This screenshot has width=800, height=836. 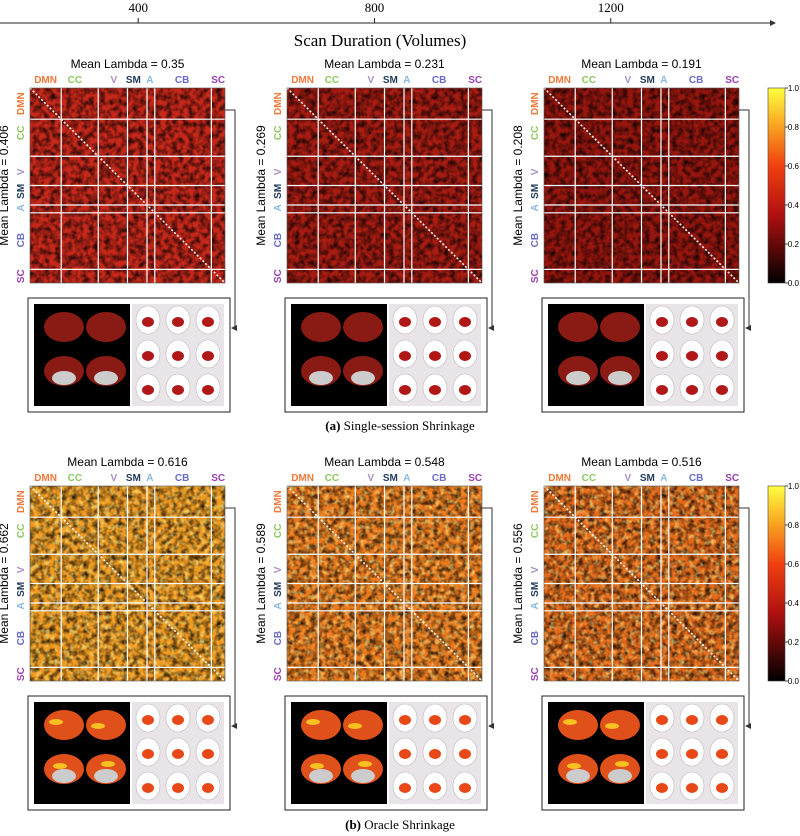 I want to click on side-lambda-label: Mean Lambda = 0.662, so click(x=5, y=583).